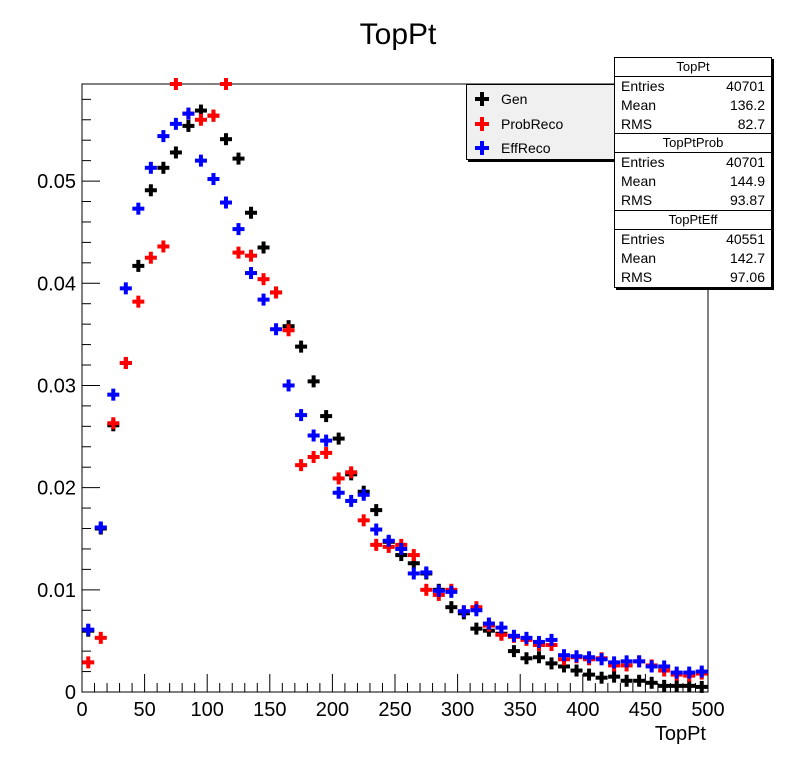 The width and height of the screenshot is (796, 774). What do you see at coordinates (693, 124) in the screenshot?
I see `stats-row-rms: RMS 82.7` at bounding box center [693, 124].